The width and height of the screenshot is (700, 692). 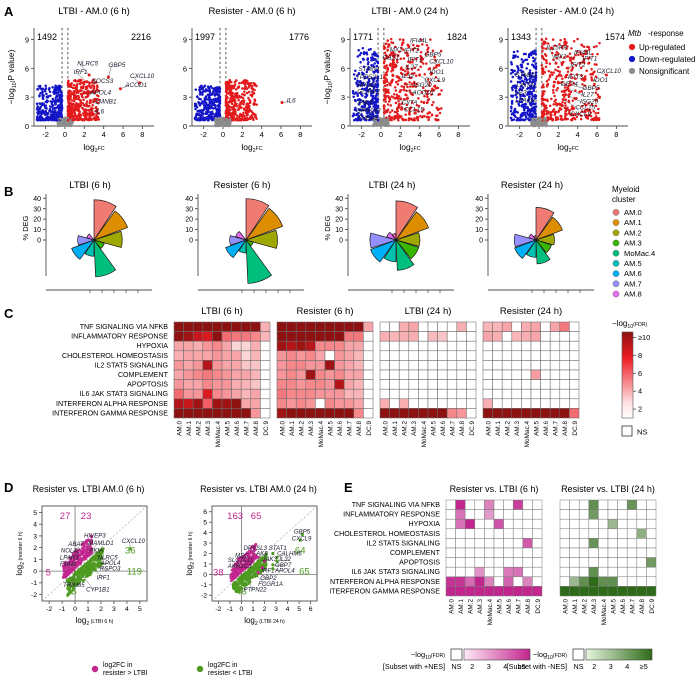 What do you see at coordinates (134, 541) in the screenshot?
I see `svg-text: CXCL10` at bounding box center [134, 541].